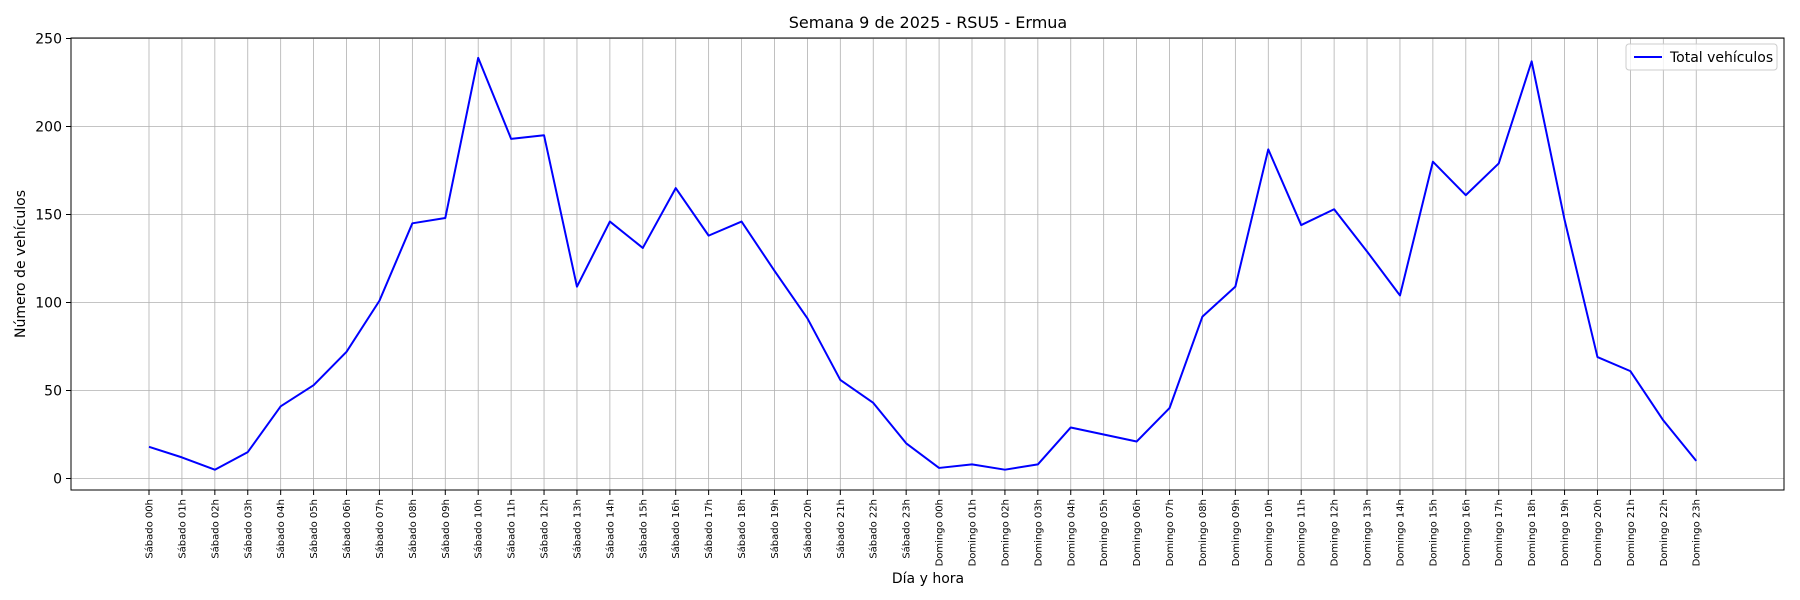 Image resolution: width=1800 pixels, height=600 pixels. I want to click on x-tick-label: Sábado 02h, so click(215, 529).